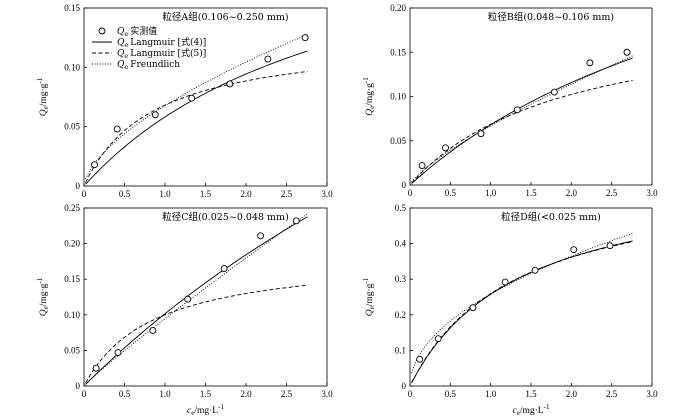 Image resolution: width=700 pixels, height=419 pixels. I want to click on y-tick-label: 0.3, so click(401, 279).